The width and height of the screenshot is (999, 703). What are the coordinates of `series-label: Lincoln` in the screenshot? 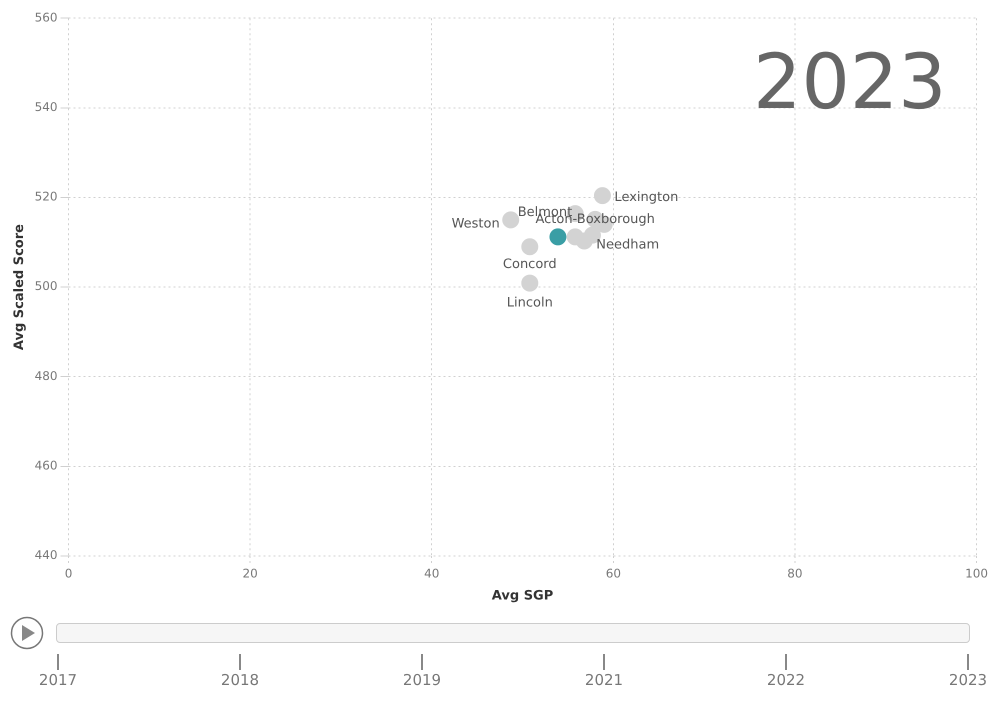 It's located at (529, 302).